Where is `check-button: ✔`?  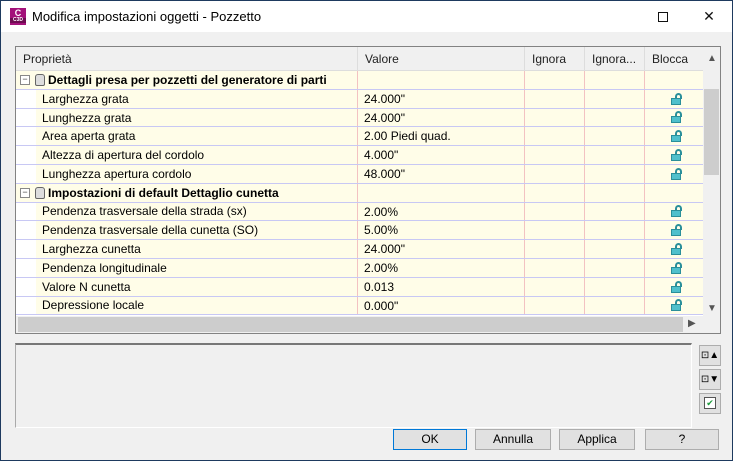 check-button: ✔ is located at coordinates (710, 403).